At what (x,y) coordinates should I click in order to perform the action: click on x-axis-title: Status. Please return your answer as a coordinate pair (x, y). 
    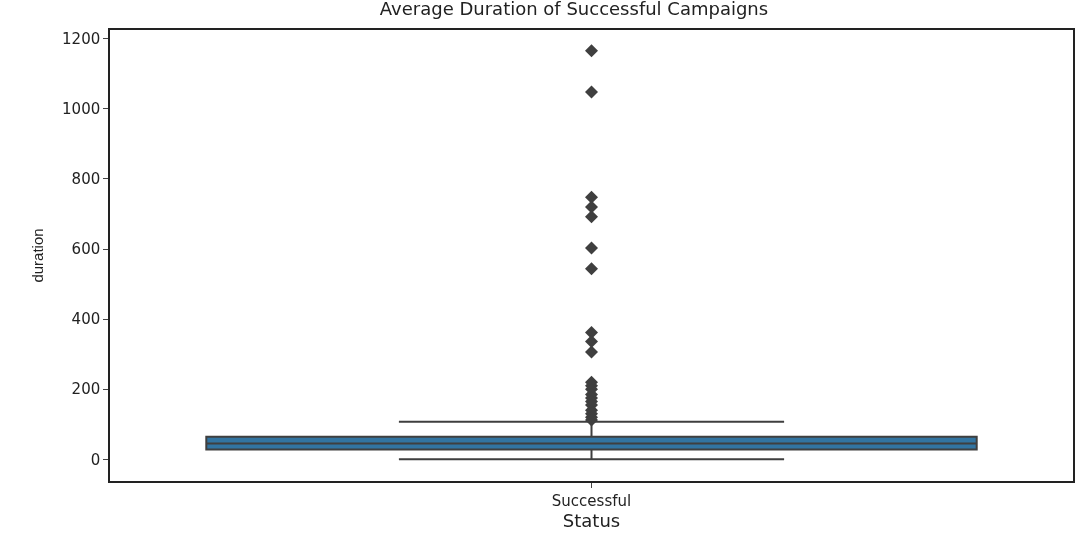
    Looking at the image, I should click on (591, 520).